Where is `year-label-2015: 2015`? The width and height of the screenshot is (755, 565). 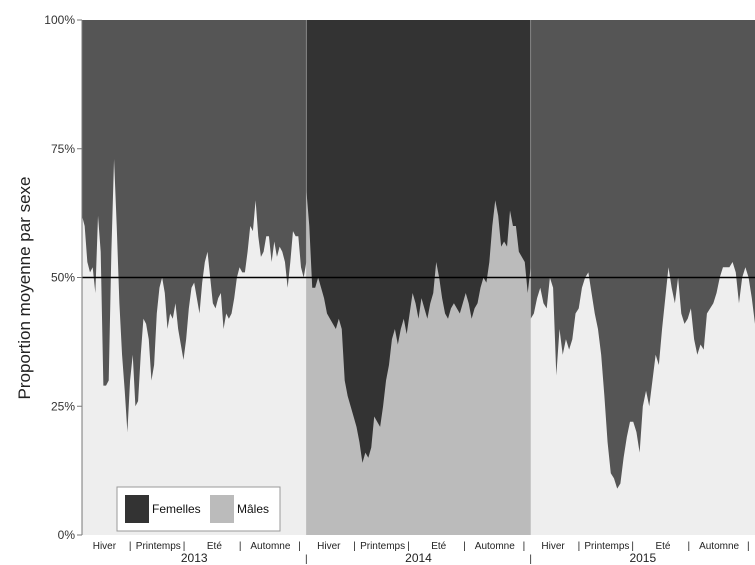 year-label-2015: 2015 is located at coordinates (642, 558).